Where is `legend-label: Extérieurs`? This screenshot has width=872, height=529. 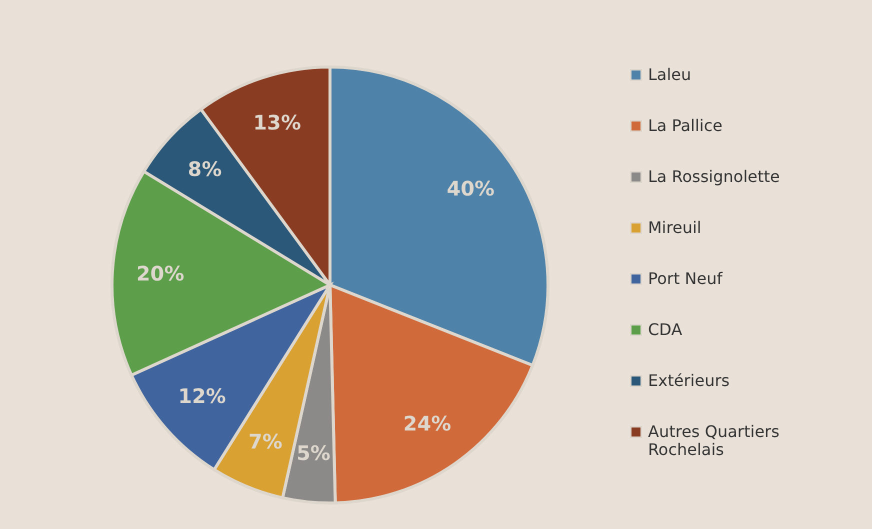 legend-label: Extérieurs is located at coordinates (689, 380).